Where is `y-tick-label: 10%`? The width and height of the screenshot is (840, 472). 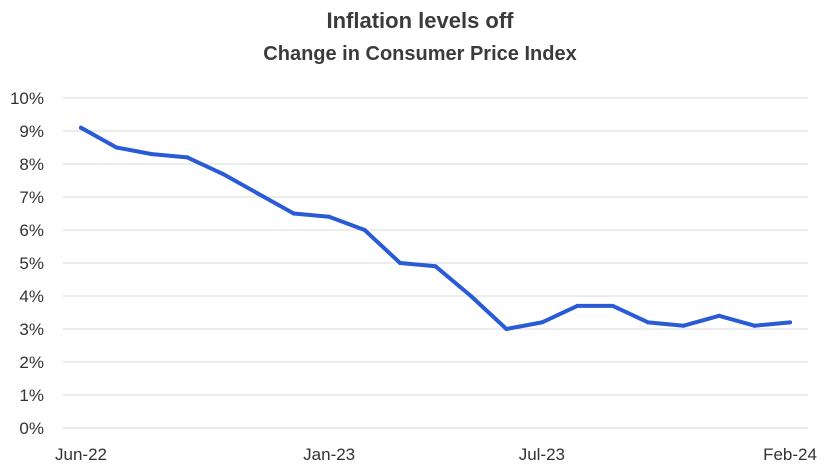 y-tick-label: 10% is located at coordinates (27, 98).